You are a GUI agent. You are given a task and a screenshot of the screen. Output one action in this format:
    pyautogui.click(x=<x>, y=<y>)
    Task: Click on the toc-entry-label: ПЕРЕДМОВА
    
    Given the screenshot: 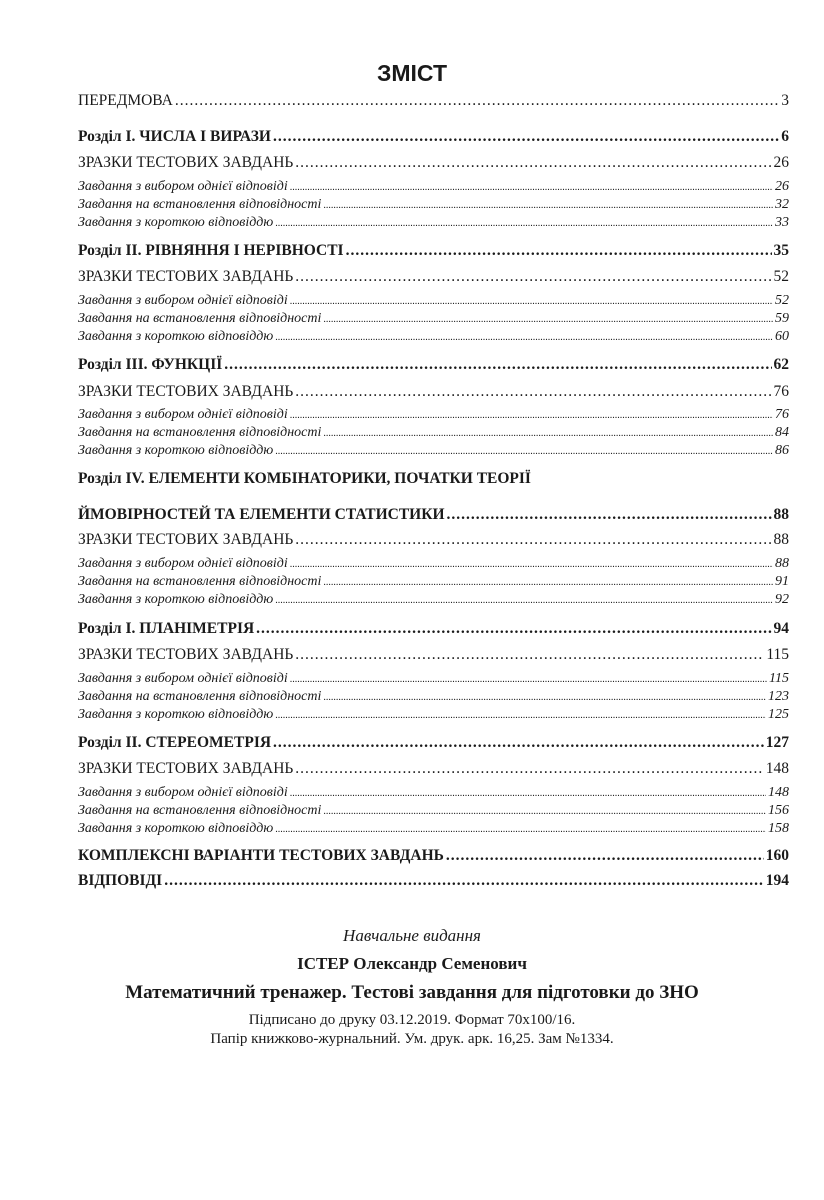 What is the action you would take?
    pyautogui.click(x=125, y=100)
    